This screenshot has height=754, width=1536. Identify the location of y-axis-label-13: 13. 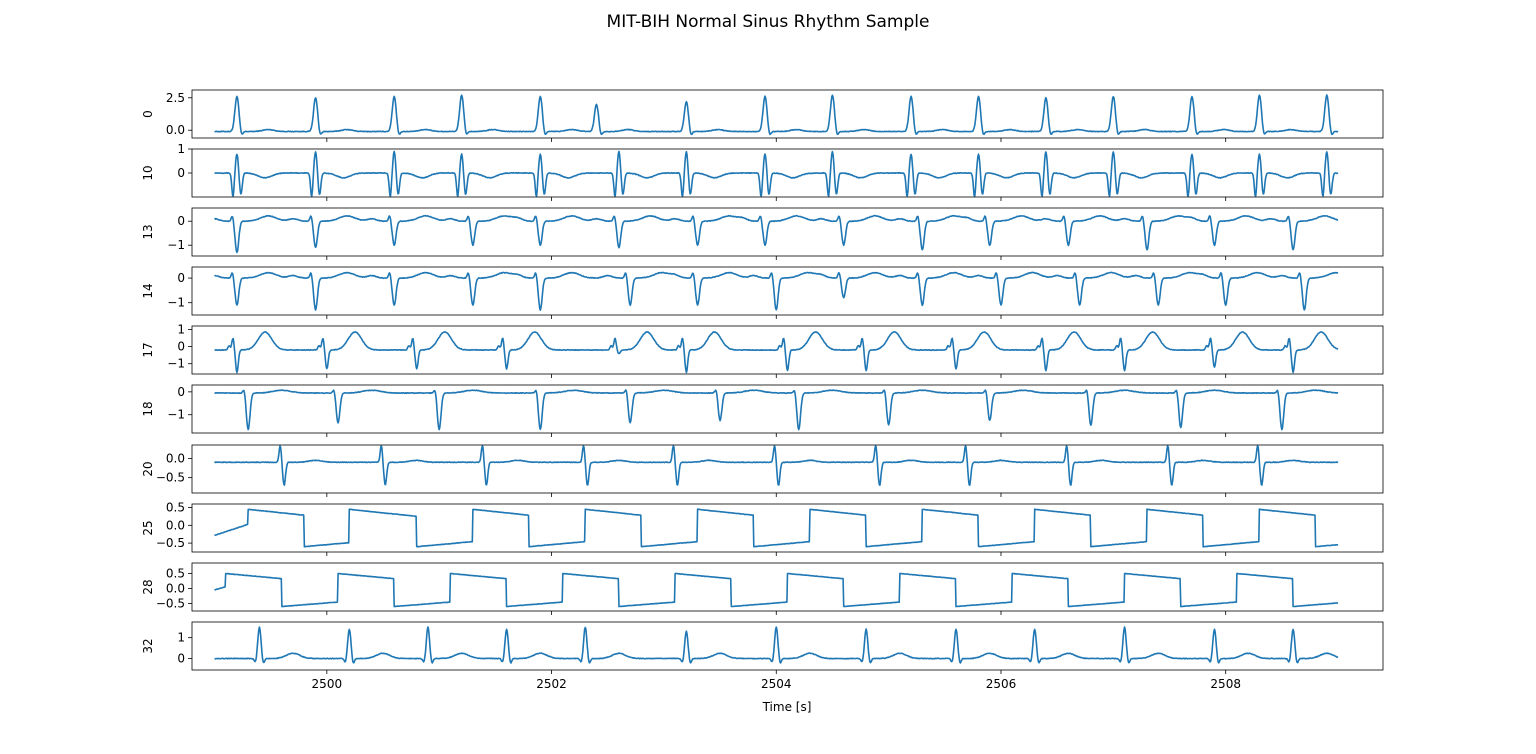
(148, 231).